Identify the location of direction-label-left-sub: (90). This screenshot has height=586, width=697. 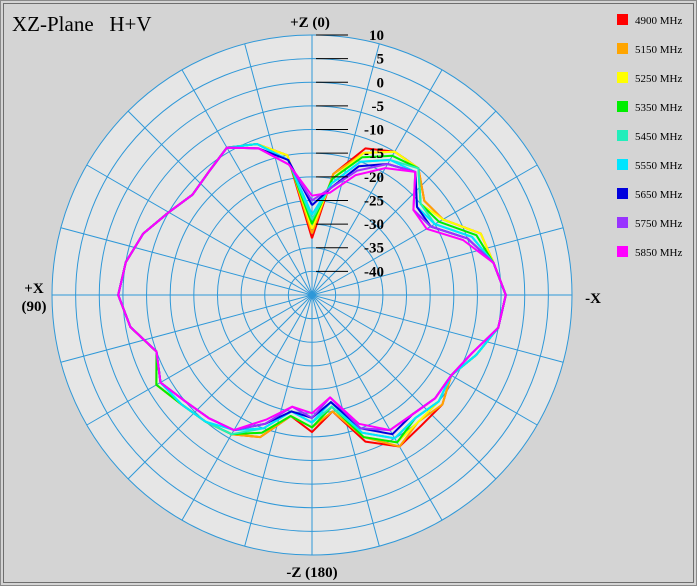
(34, 307).